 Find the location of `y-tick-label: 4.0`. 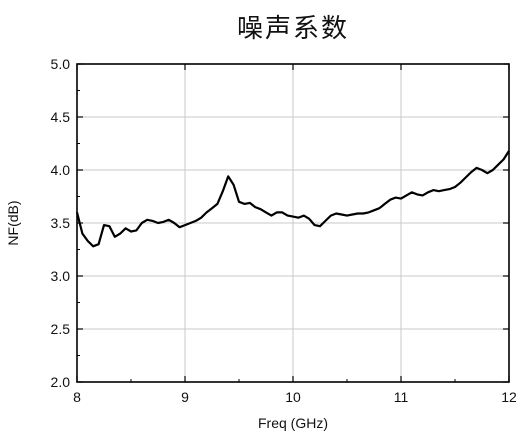

y-tick-label: 4.0 is located at coordinates (61, 170).